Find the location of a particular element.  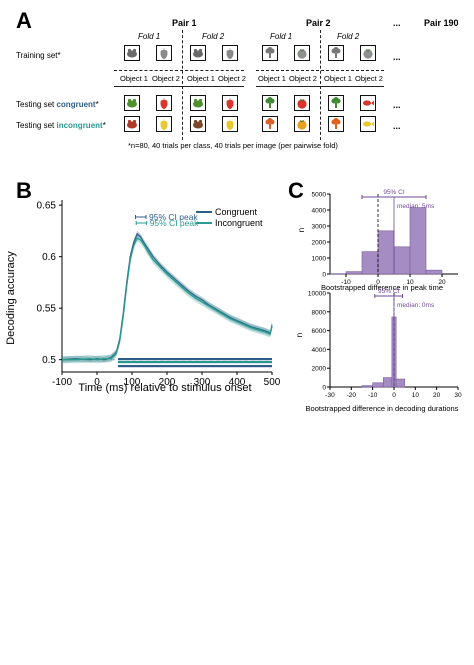

legend-incongruent-label: Incongruent is located at coordinates (239, 223).